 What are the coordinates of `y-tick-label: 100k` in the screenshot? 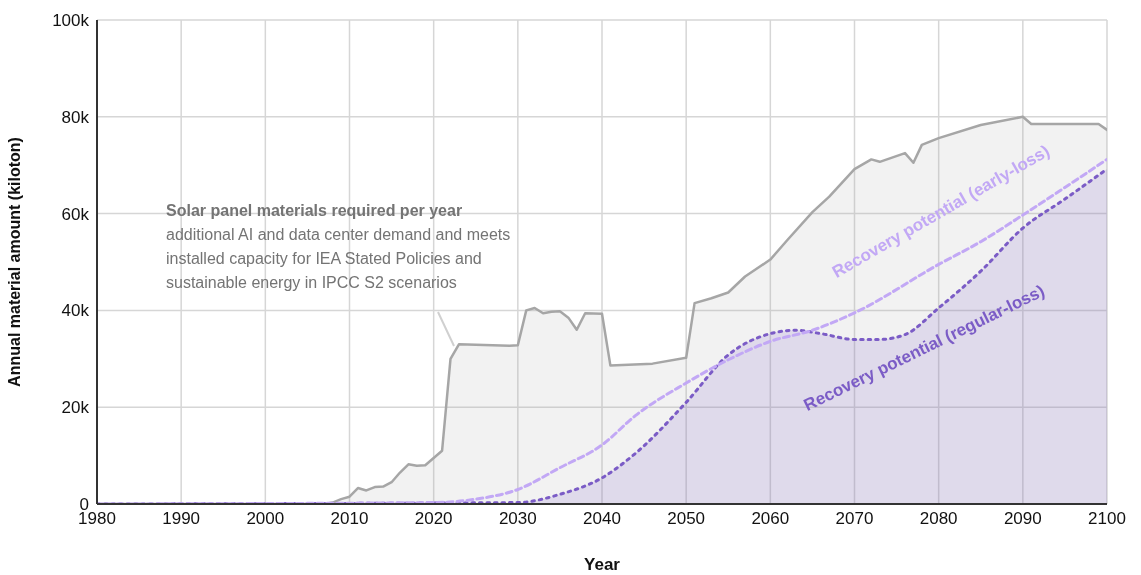 It's located at (71, 21).